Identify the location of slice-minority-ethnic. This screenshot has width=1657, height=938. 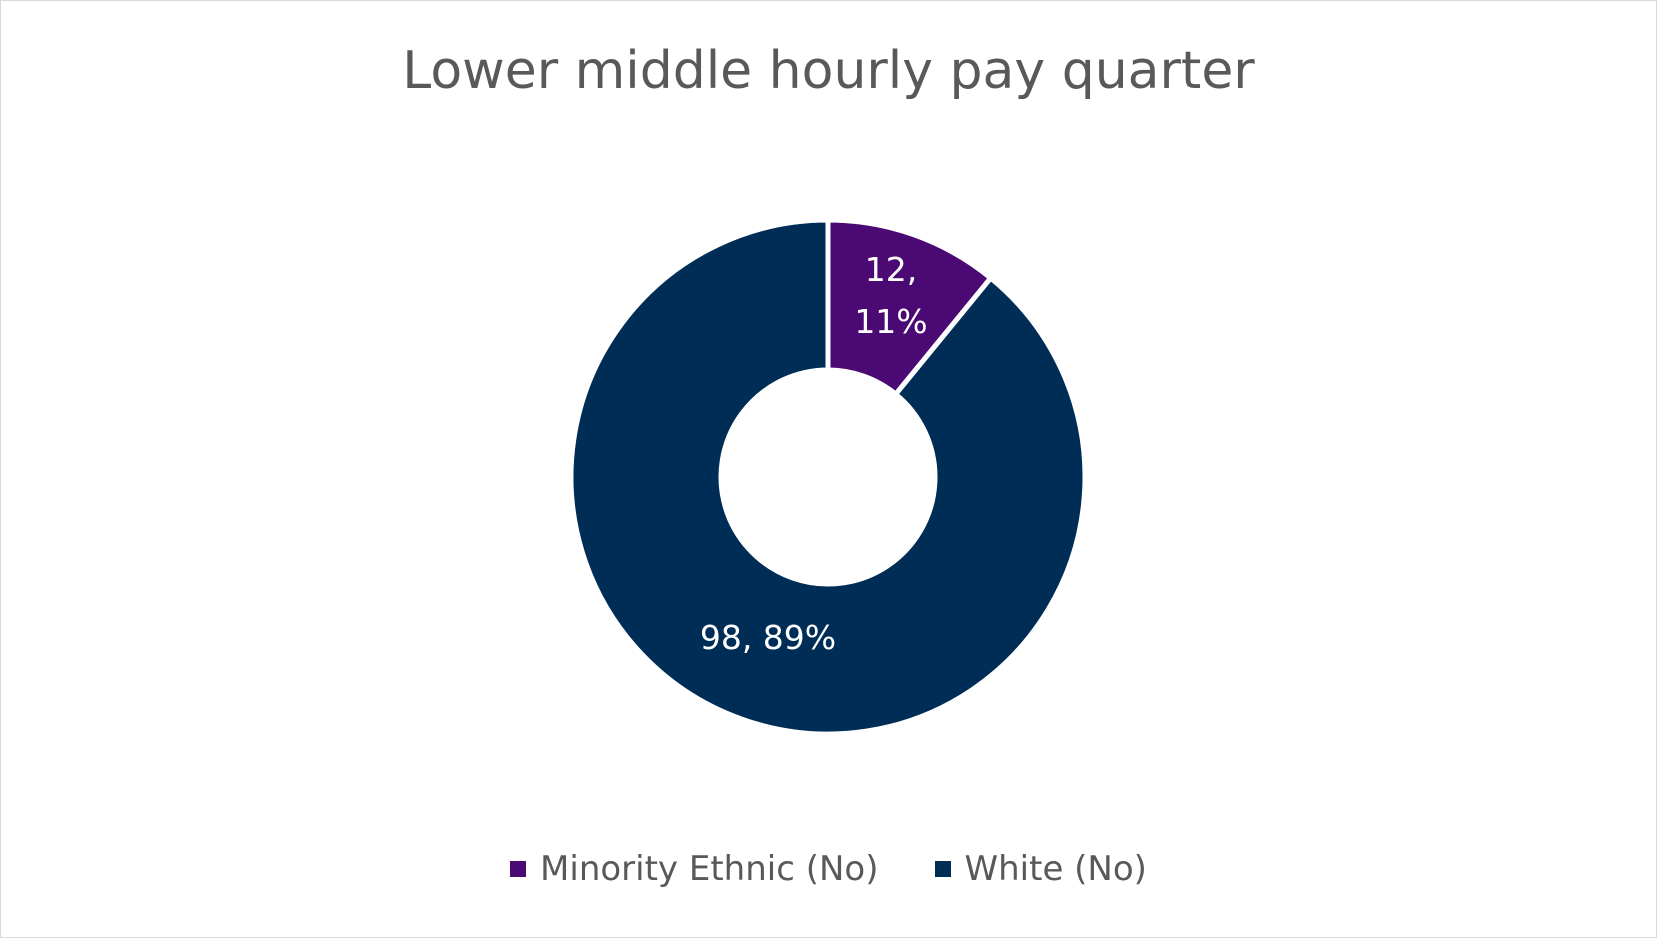
(910, 307).